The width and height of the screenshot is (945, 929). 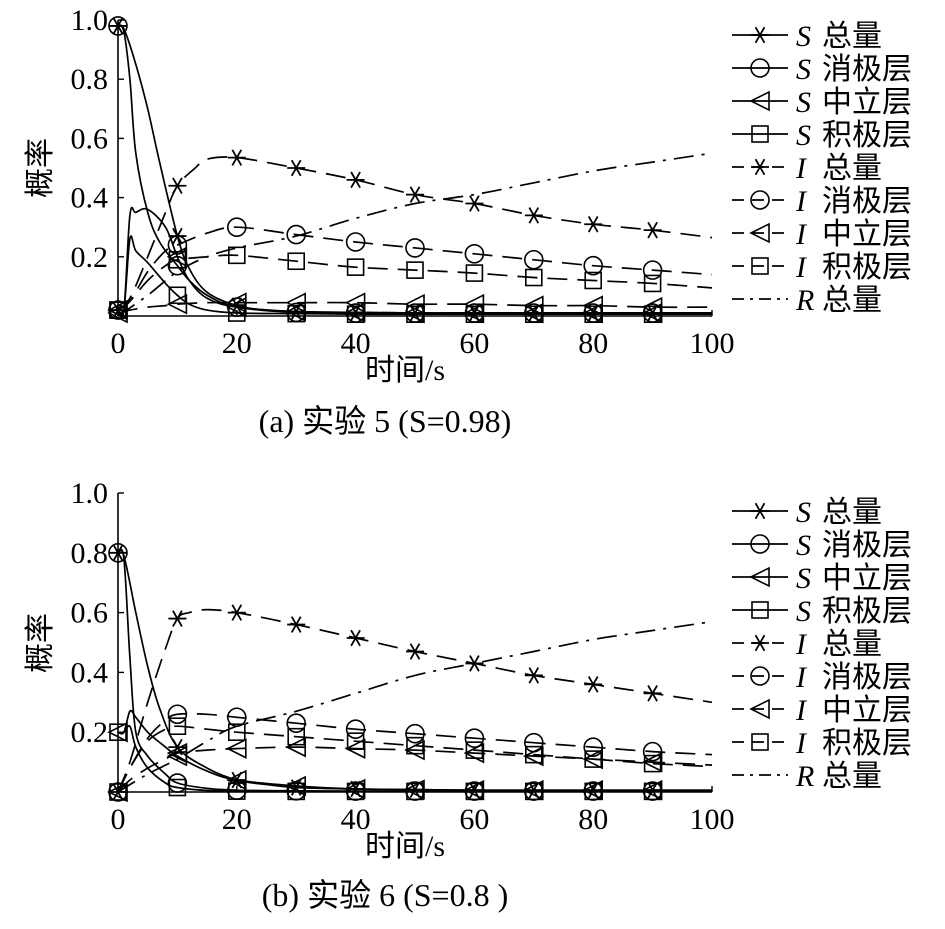 I want to click on panel-b-series-I_total, so click(x=411, y=702).